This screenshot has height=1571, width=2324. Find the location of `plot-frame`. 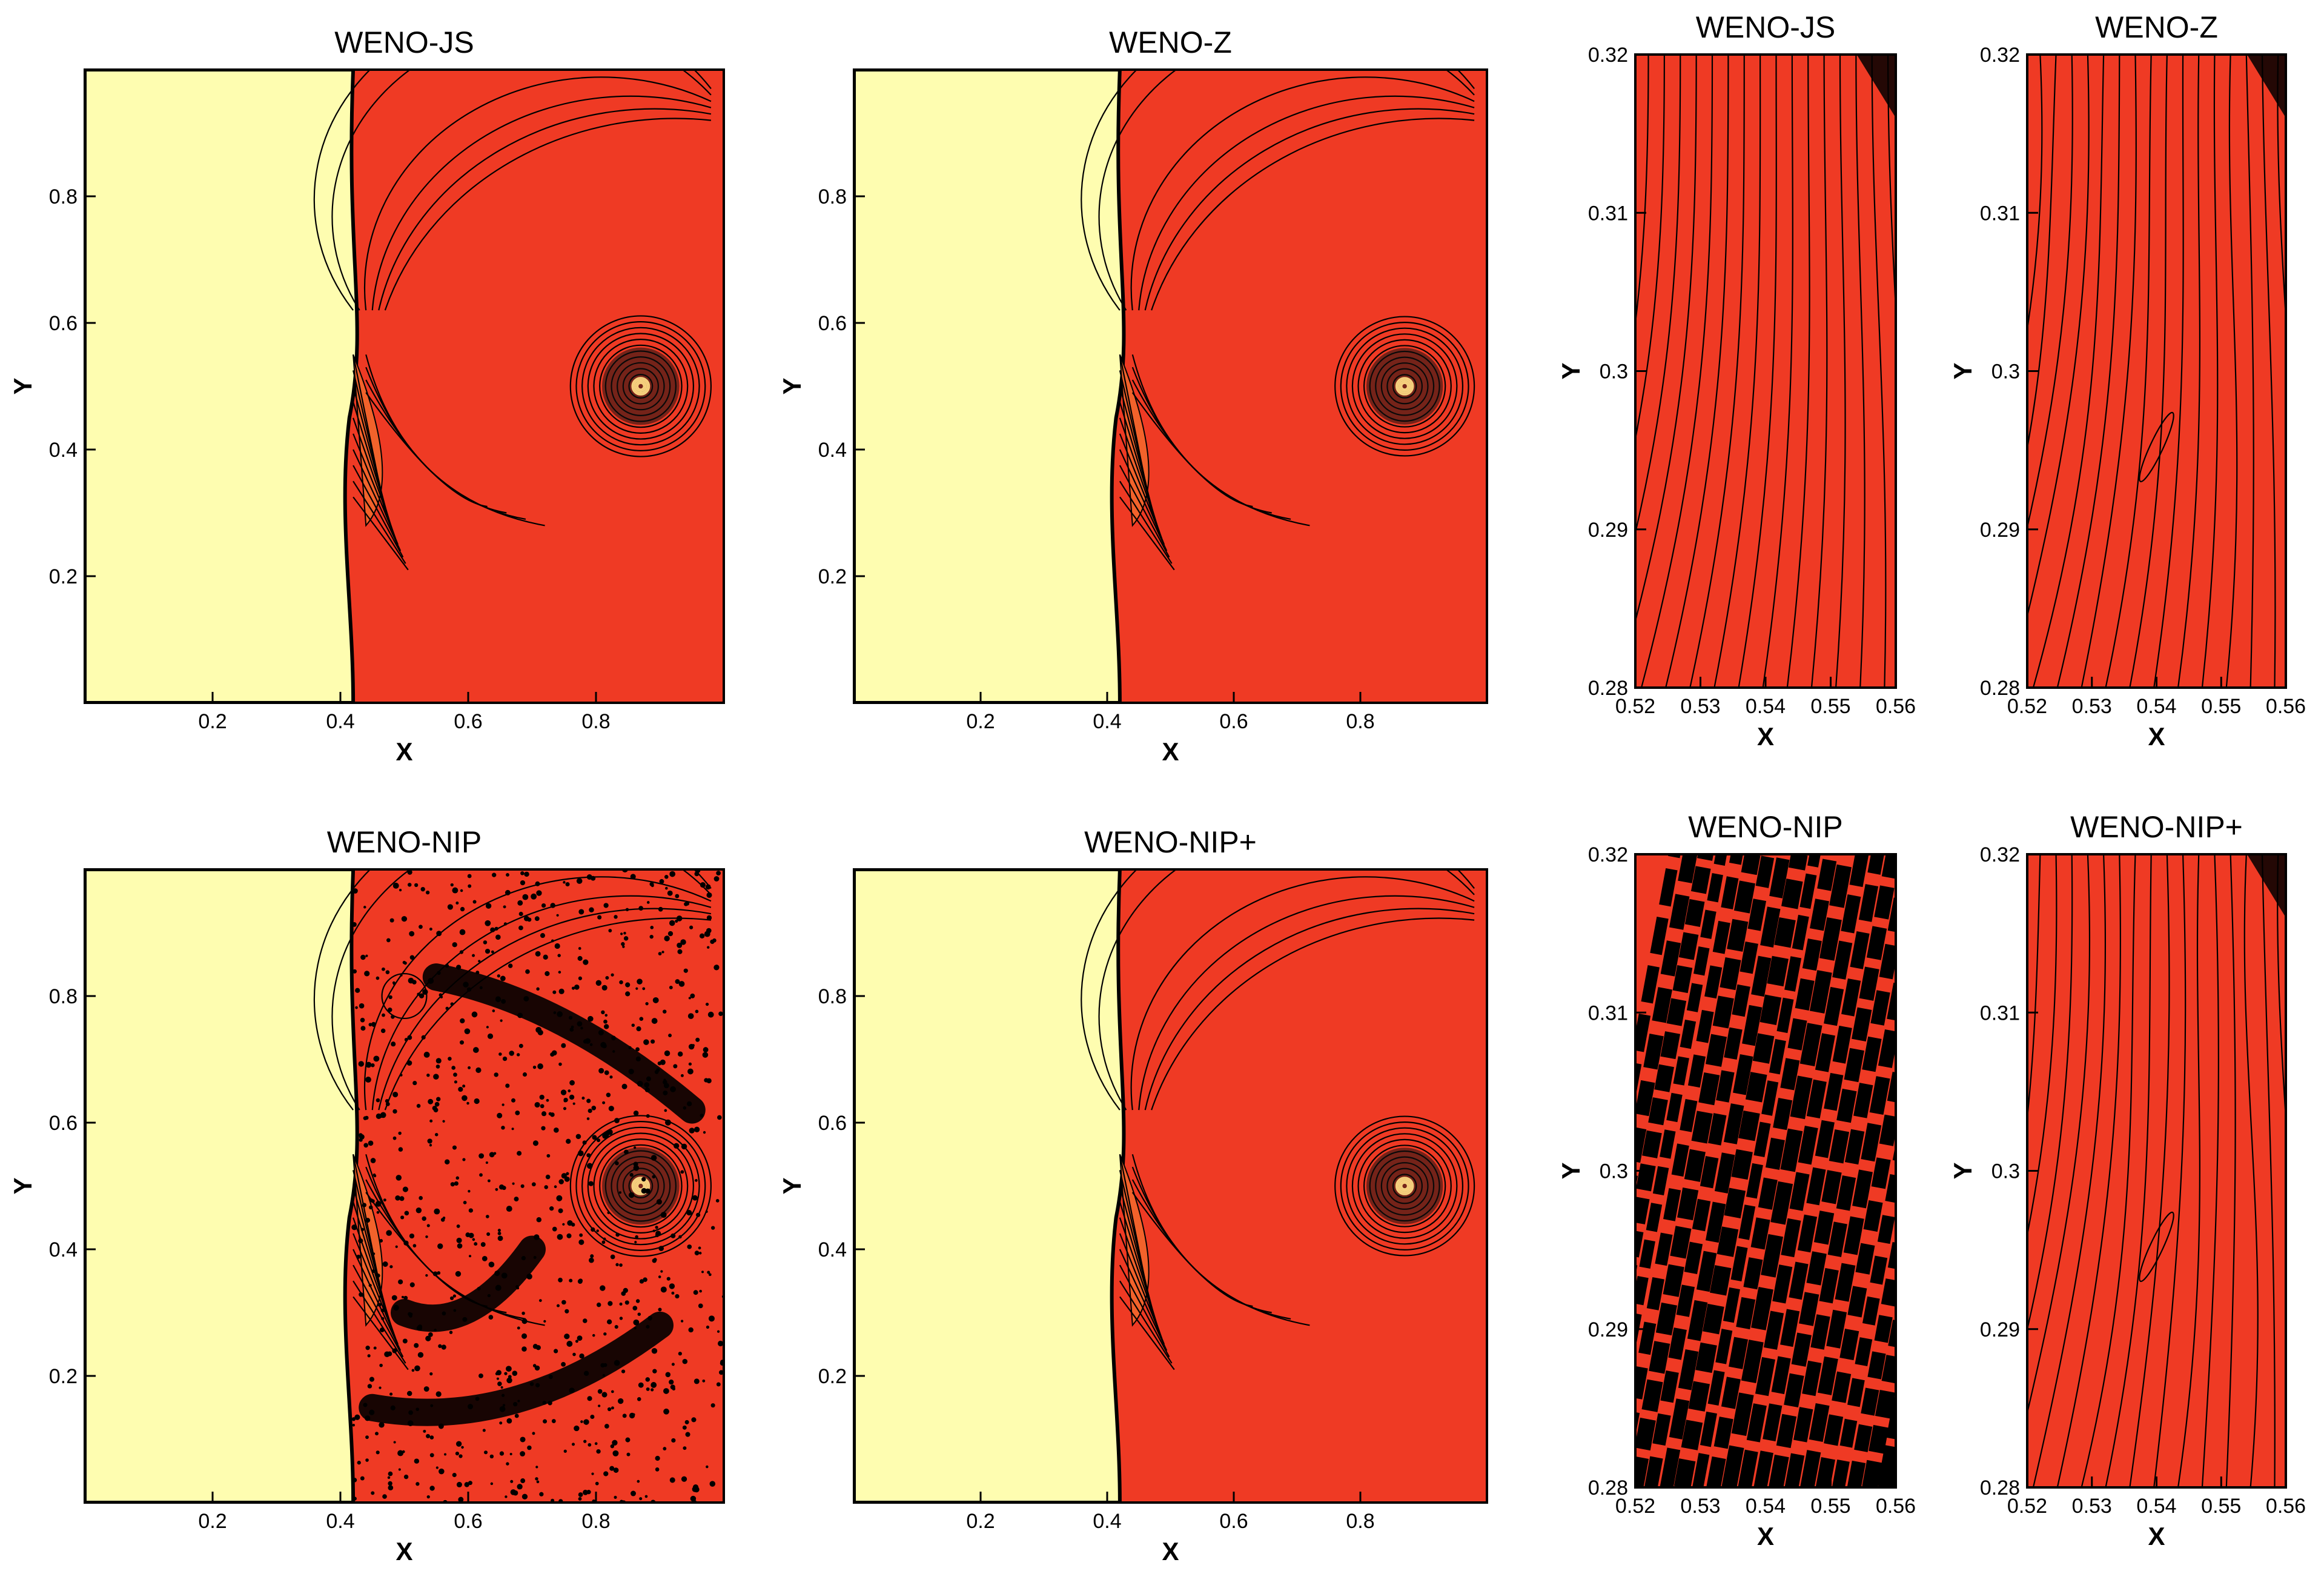

plot-frame is located at coordinates (404, 1186).